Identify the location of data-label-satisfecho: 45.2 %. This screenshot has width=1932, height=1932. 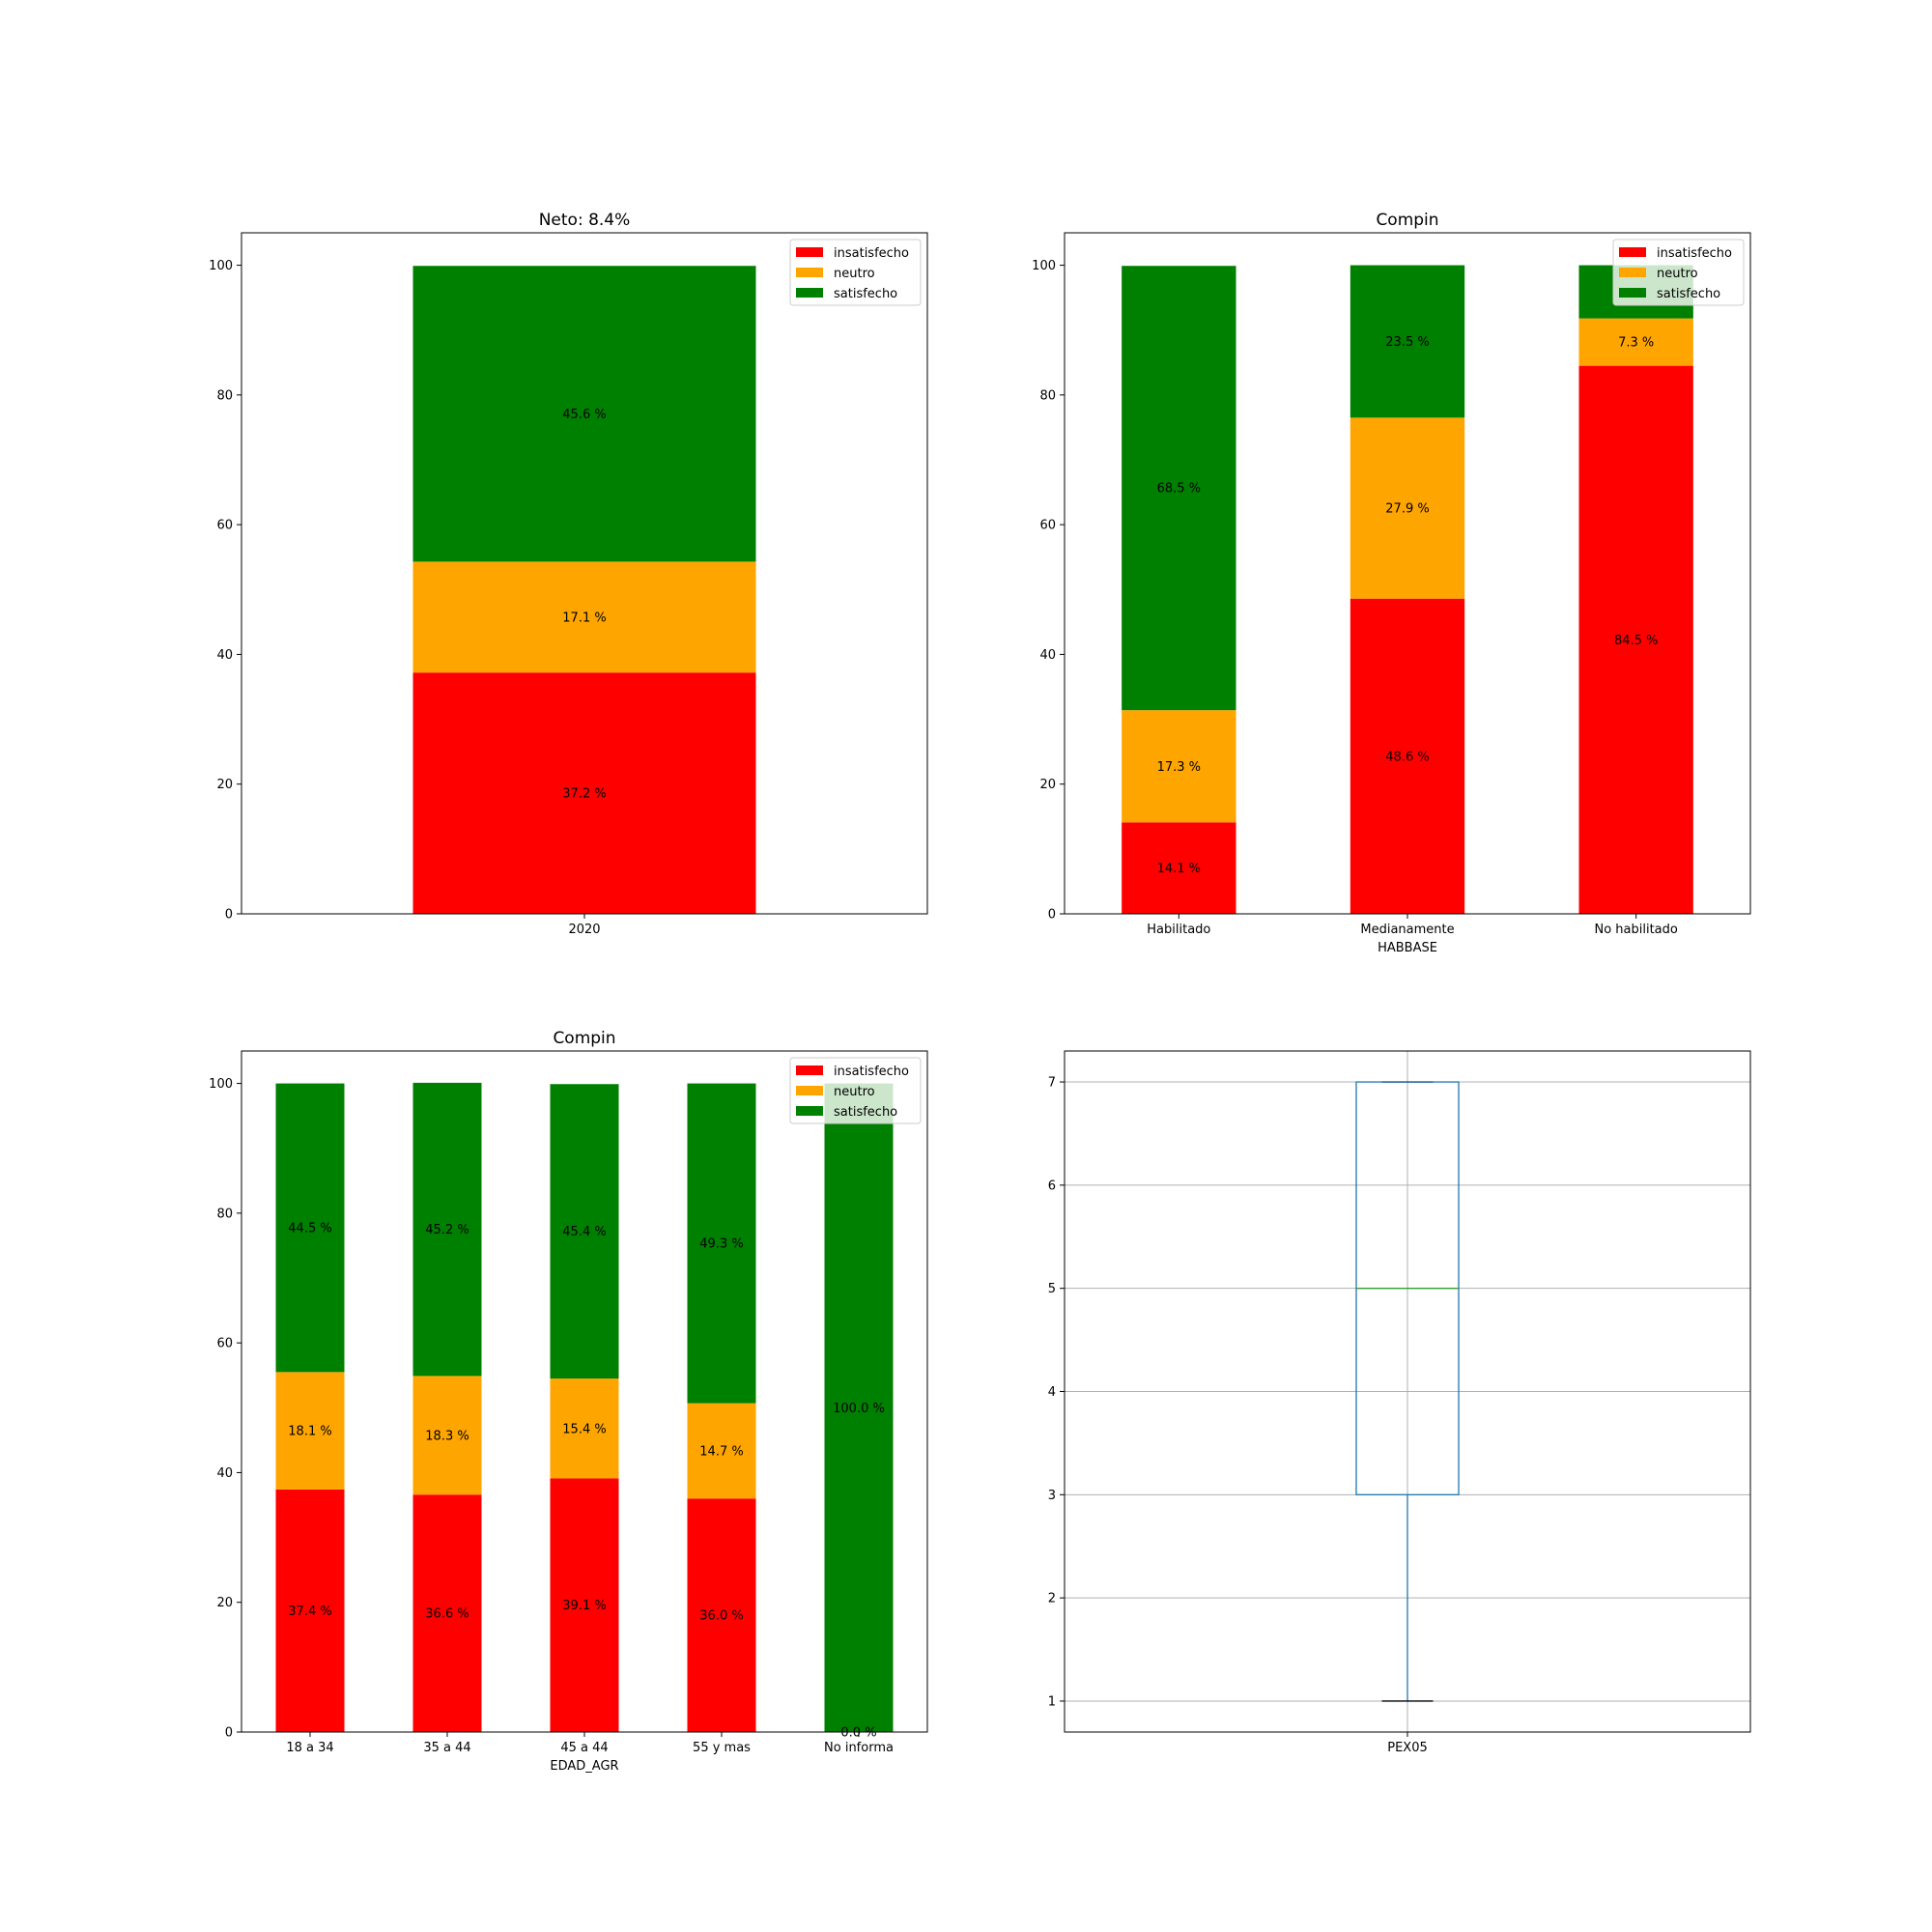
(447, 1230).